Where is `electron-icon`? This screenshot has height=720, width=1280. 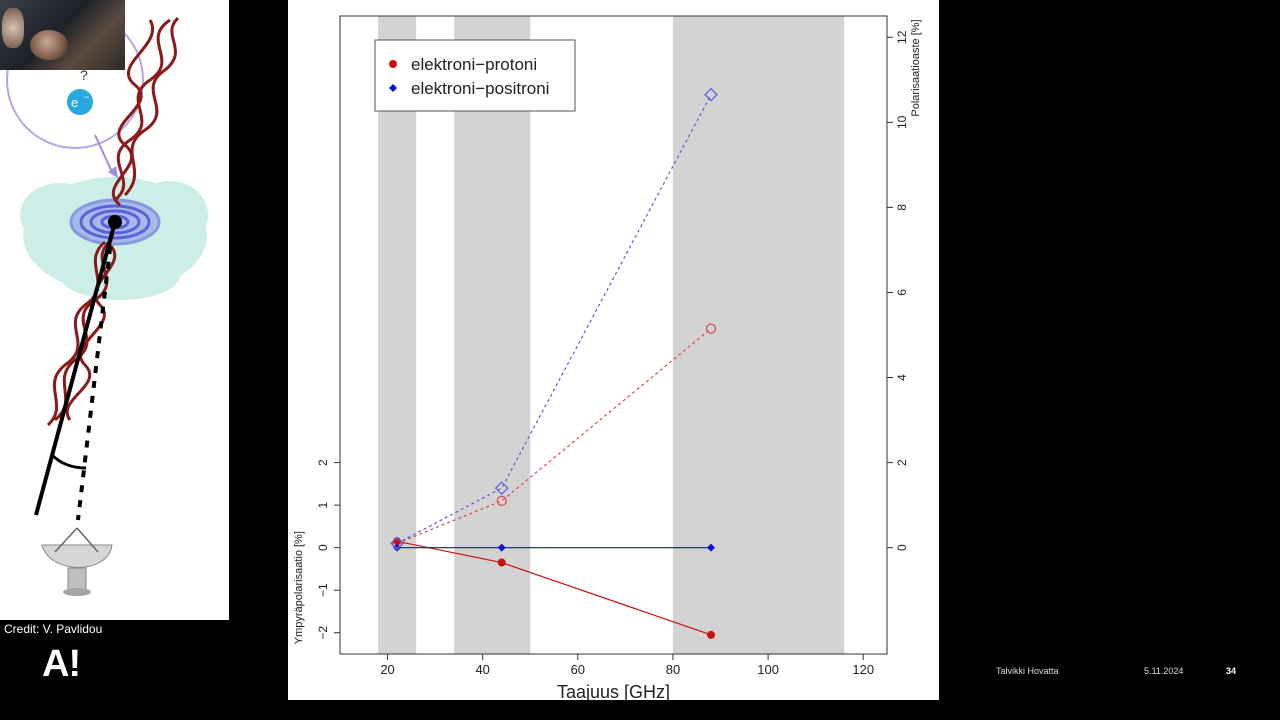
electron-icon is located at coordinates (80, 102).